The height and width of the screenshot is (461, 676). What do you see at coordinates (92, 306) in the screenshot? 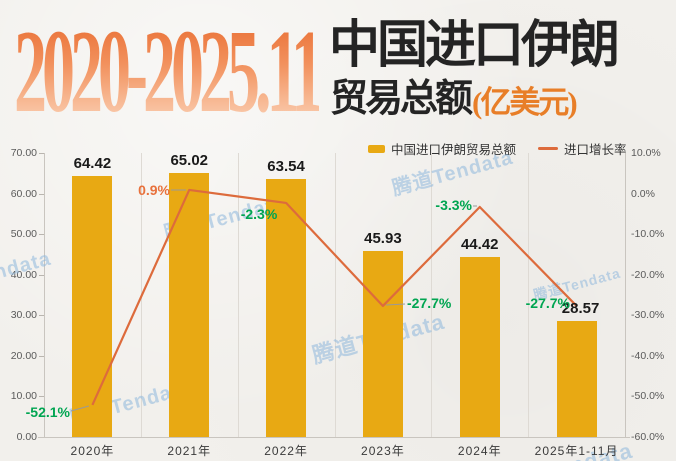
I see `bar-2020年` at bounding box center [92, 306].